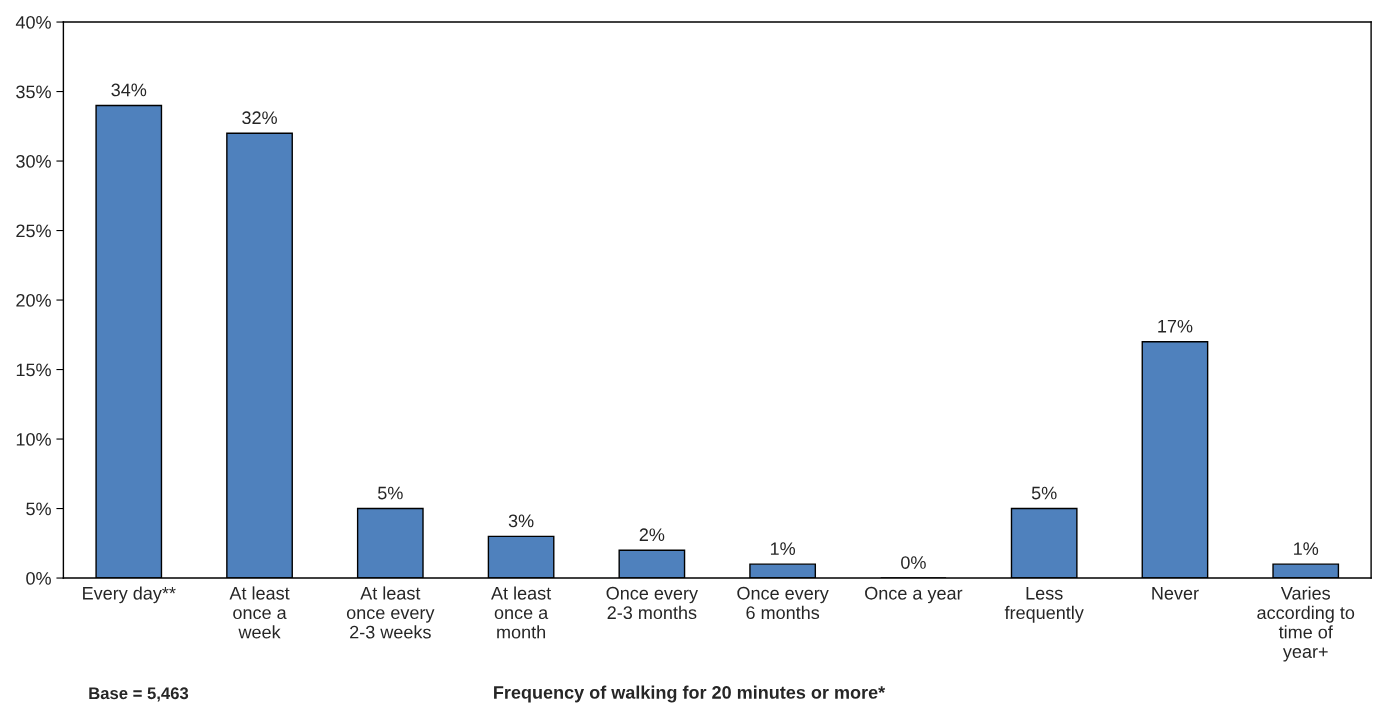 The width and height of the screenshot is (1378, 711). I want to click on x-tick-label: At least once a month, so click(521, 612).